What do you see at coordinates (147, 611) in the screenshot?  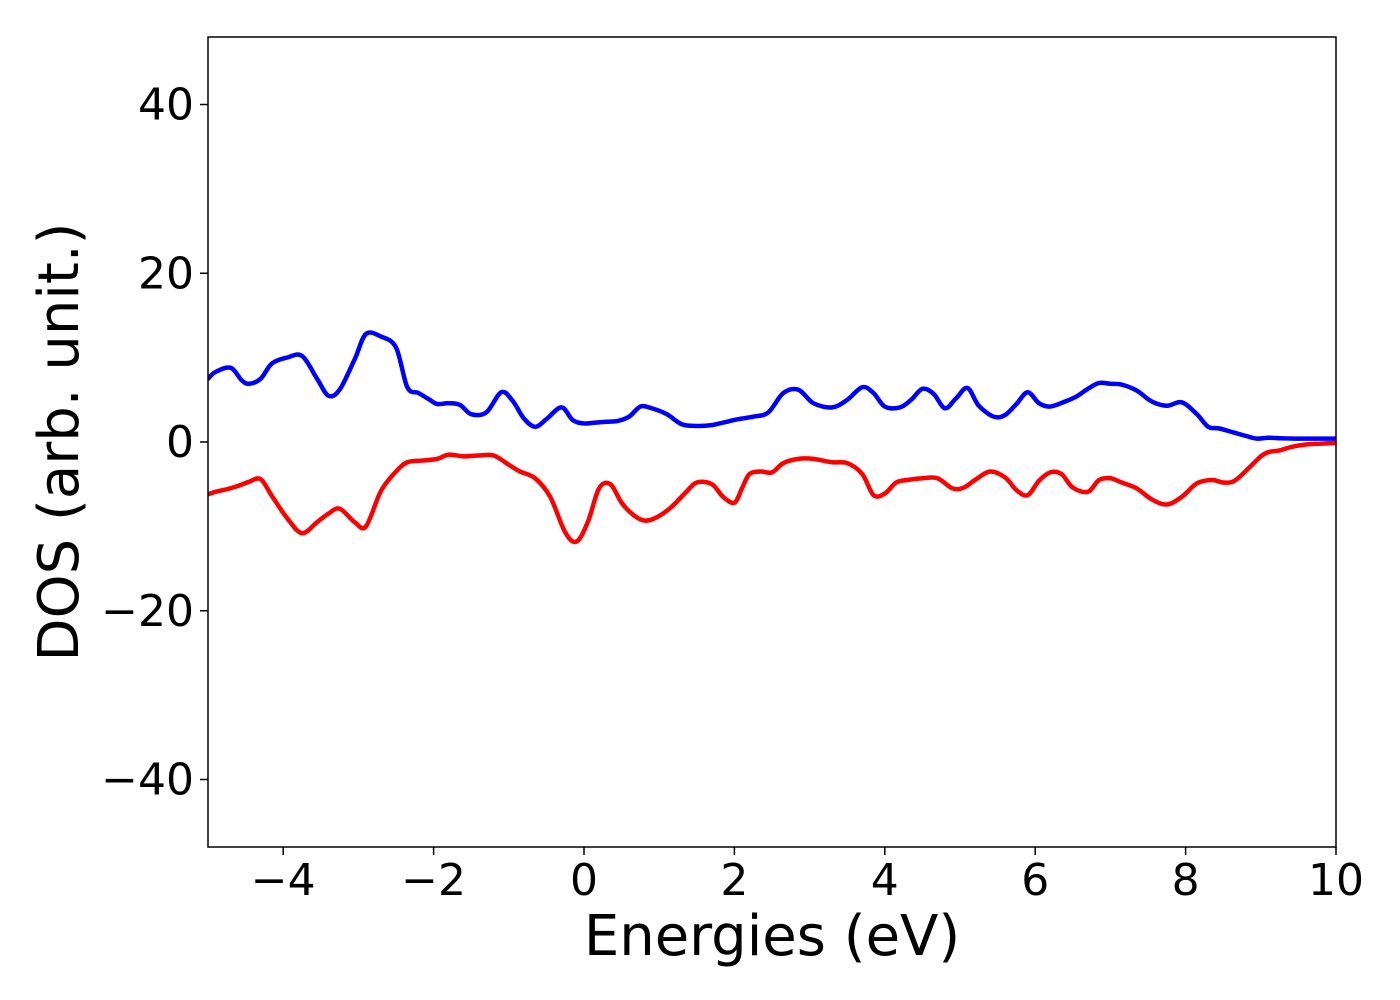 I see `y-tick-label: −20` at bounding box center [147, 611].